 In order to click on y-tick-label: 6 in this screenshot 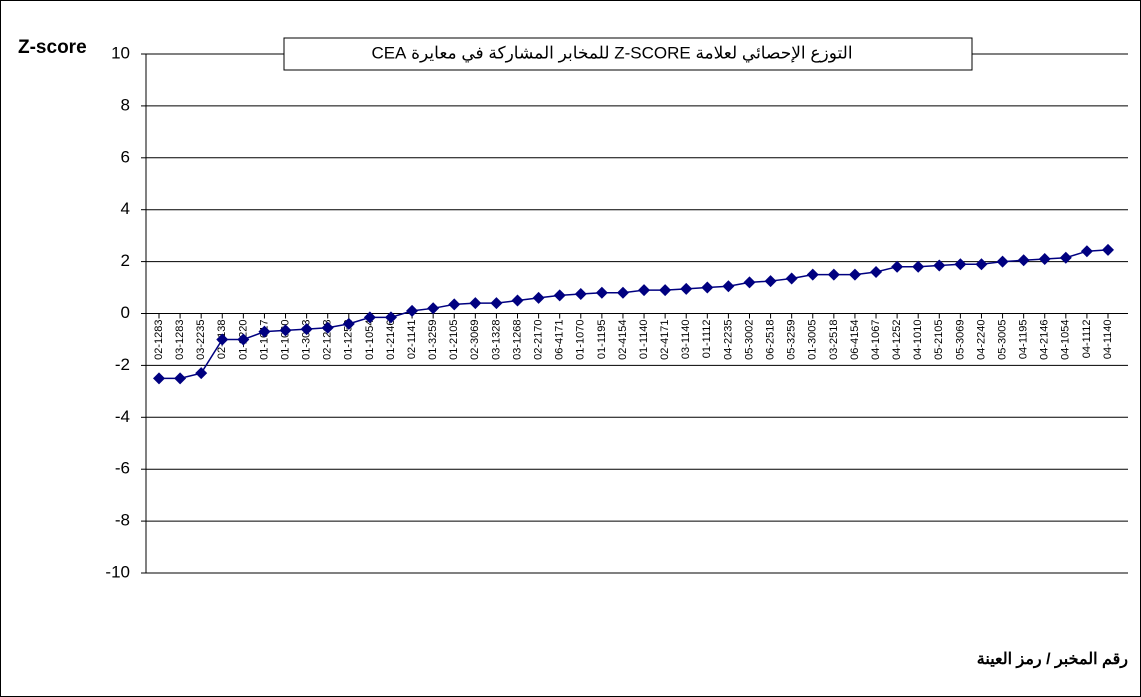, I will do `click(125, 156)`.